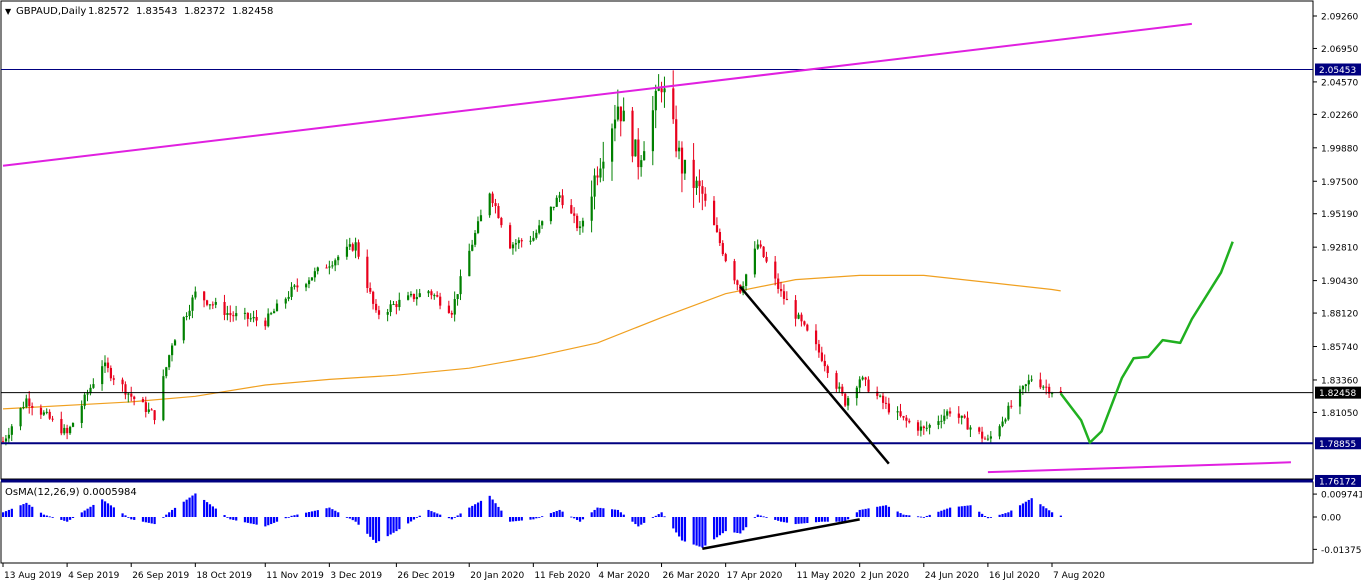 The height and width of the screenshot is (587, 1362). I want to click on forecast-path, so click(1146, 342).